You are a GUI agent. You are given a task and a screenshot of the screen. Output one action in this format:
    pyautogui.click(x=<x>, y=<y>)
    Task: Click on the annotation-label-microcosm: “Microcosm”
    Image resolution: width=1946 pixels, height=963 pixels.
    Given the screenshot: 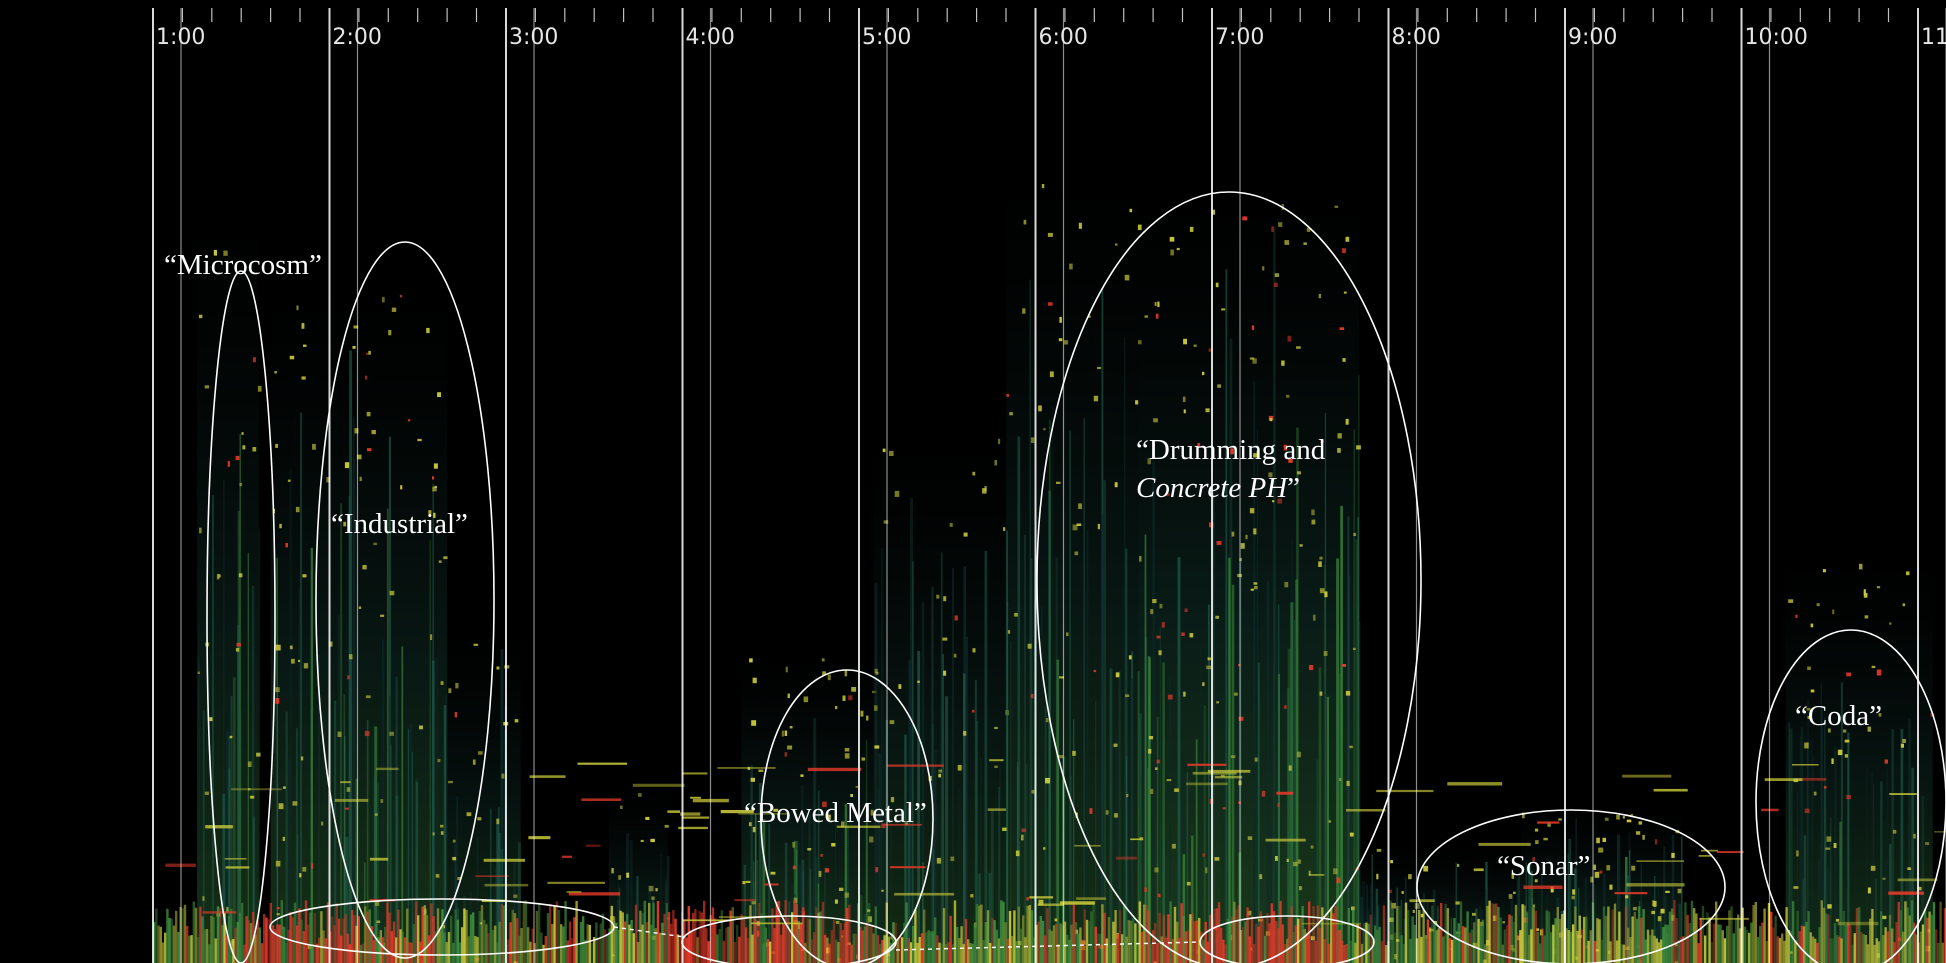 What is the action you would take?
    pyautogui.click(x=243, y=265)
    